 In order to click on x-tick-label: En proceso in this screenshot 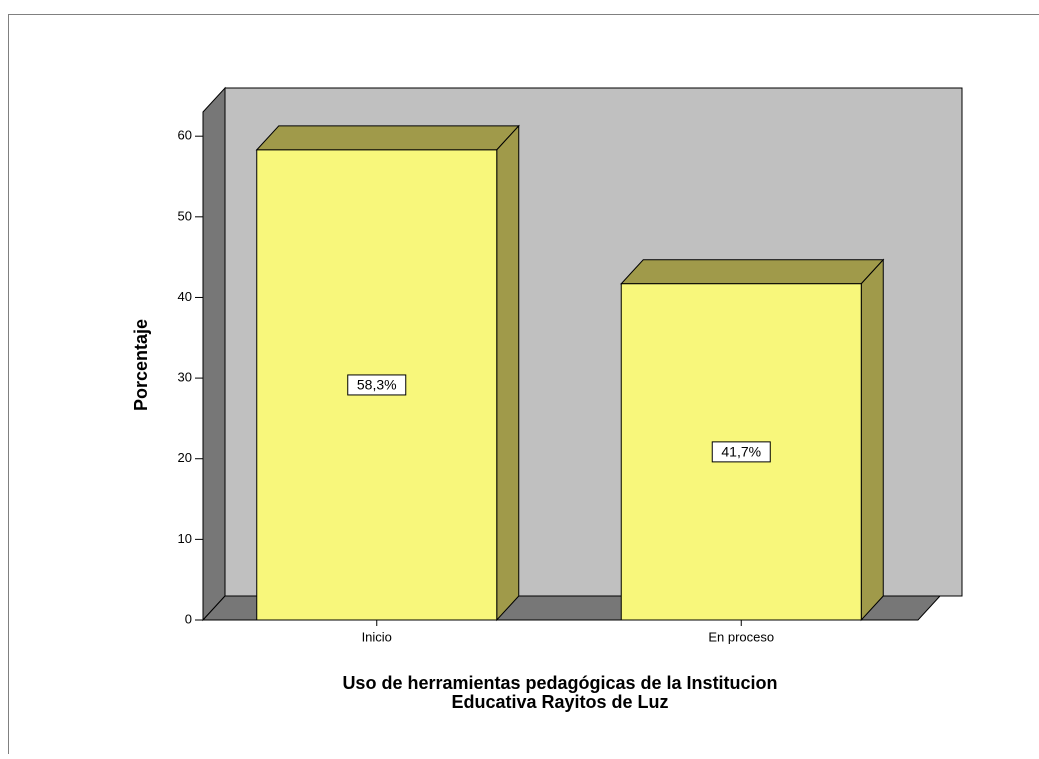, I will do `click(741, 636)`.